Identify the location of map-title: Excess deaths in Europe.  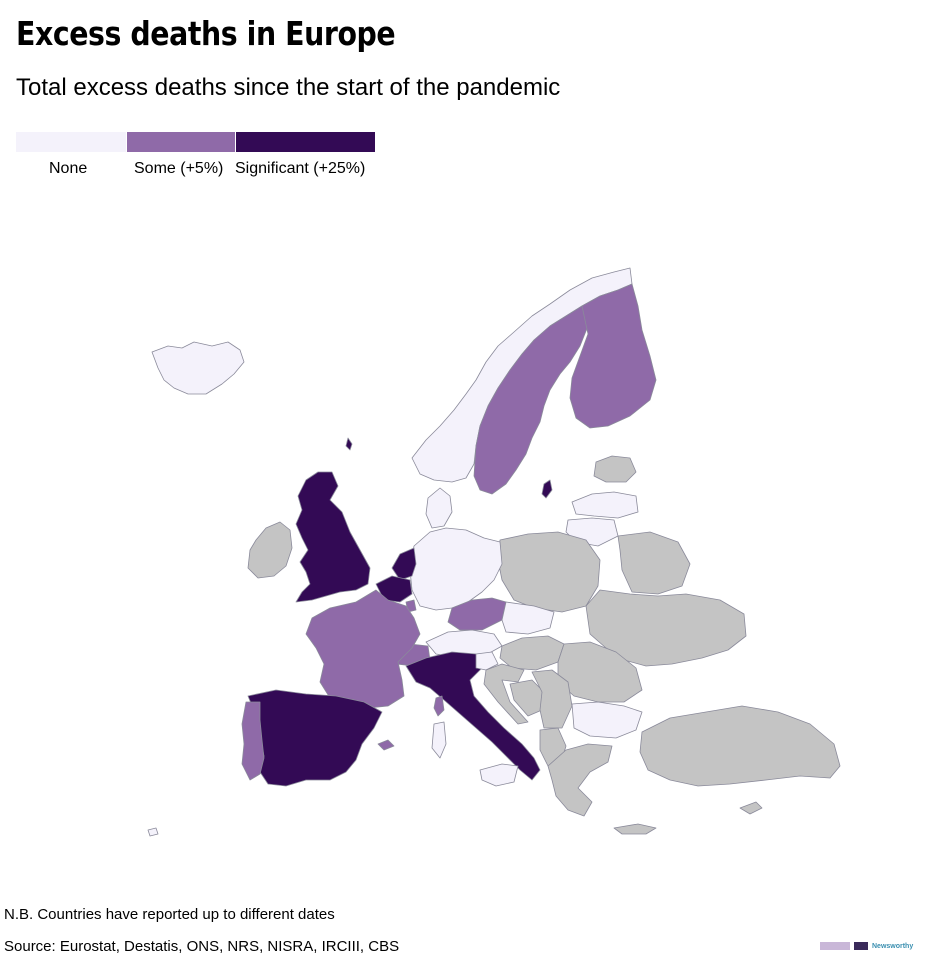
(206, 33).